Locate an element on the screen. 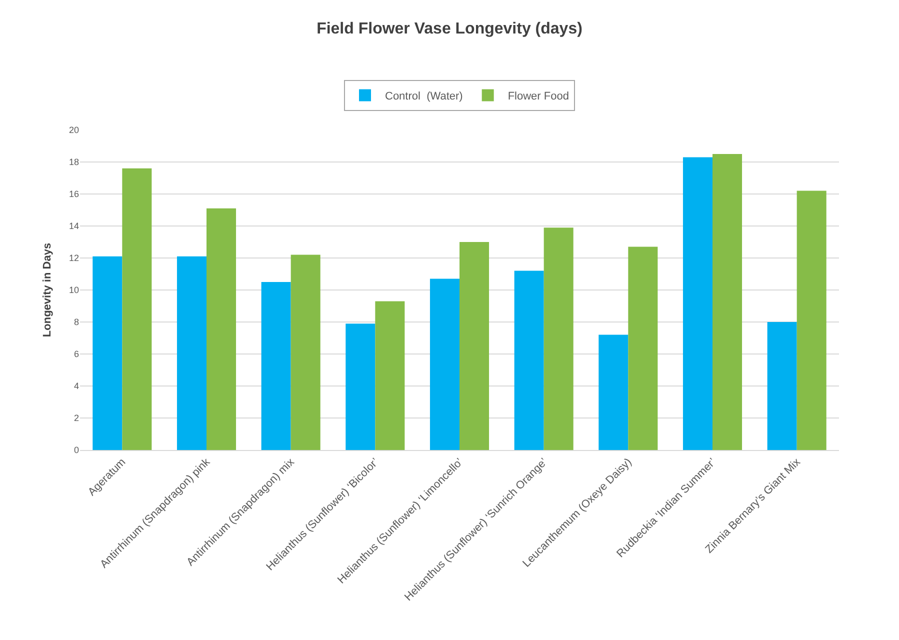 This screenshot has height=640, width=899. y-tick-label: 6 is located at coordinates (76, 354).